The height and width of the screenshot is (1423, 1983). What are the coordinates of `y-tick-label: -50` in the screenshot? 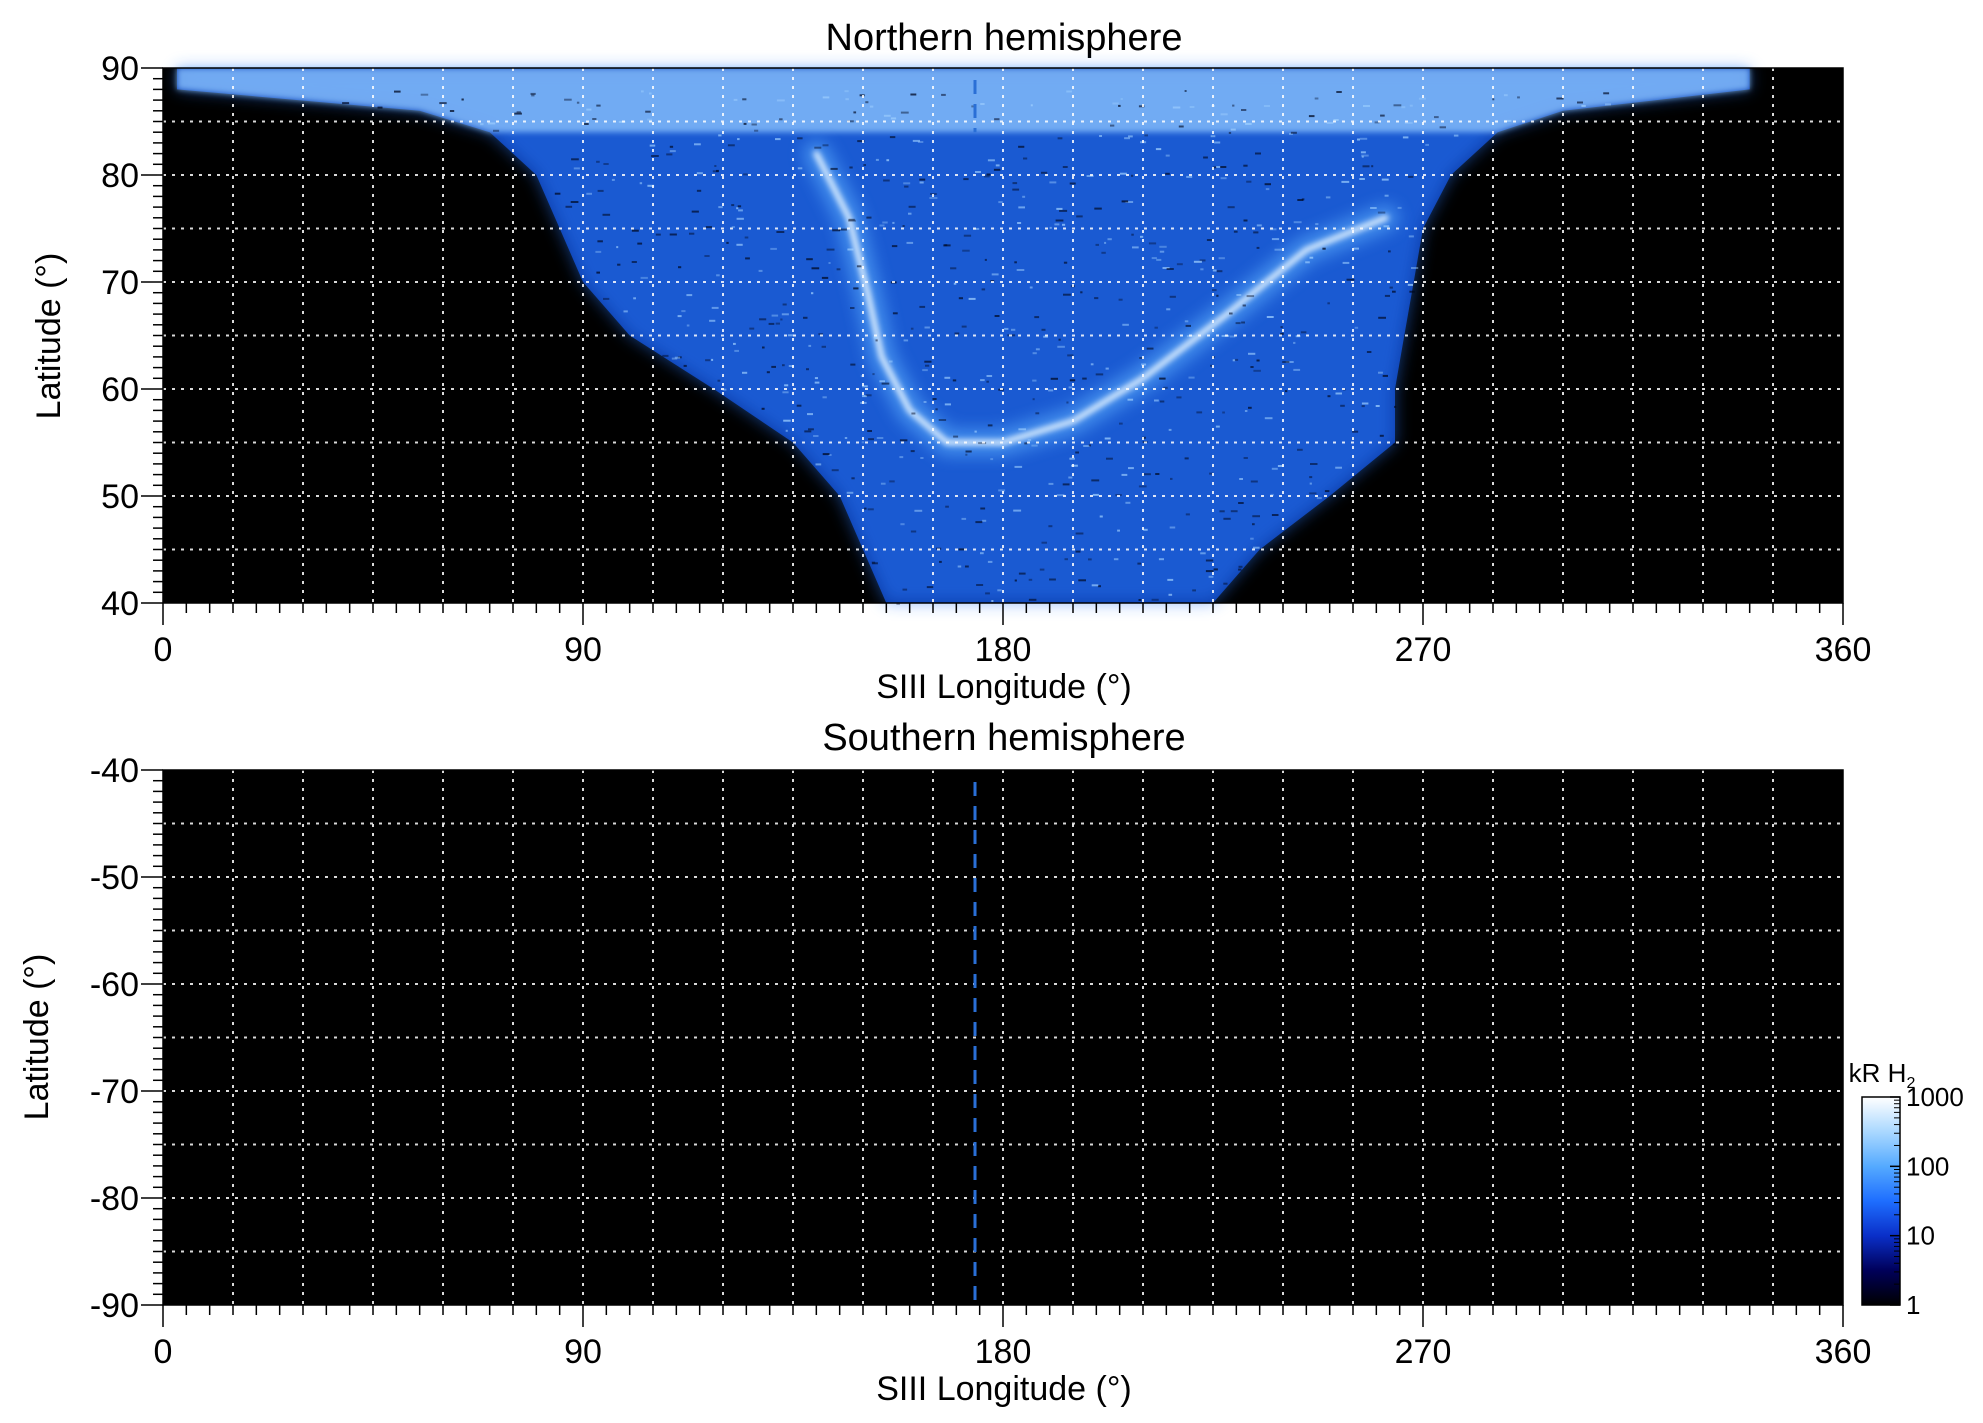 It's located at (114, 878).